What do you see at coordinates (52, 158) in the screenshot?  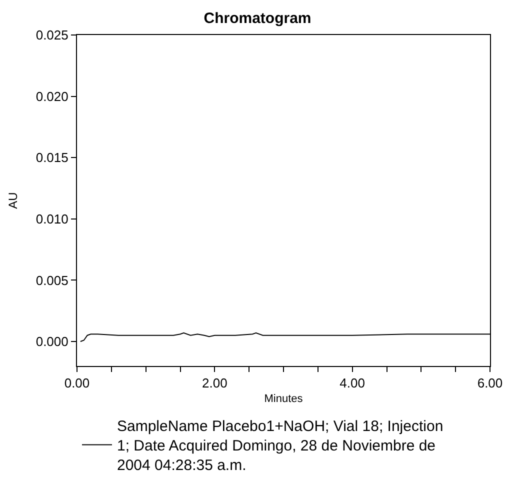 I see `y-tick-label: 0.015` at bounding box center [52, 158].